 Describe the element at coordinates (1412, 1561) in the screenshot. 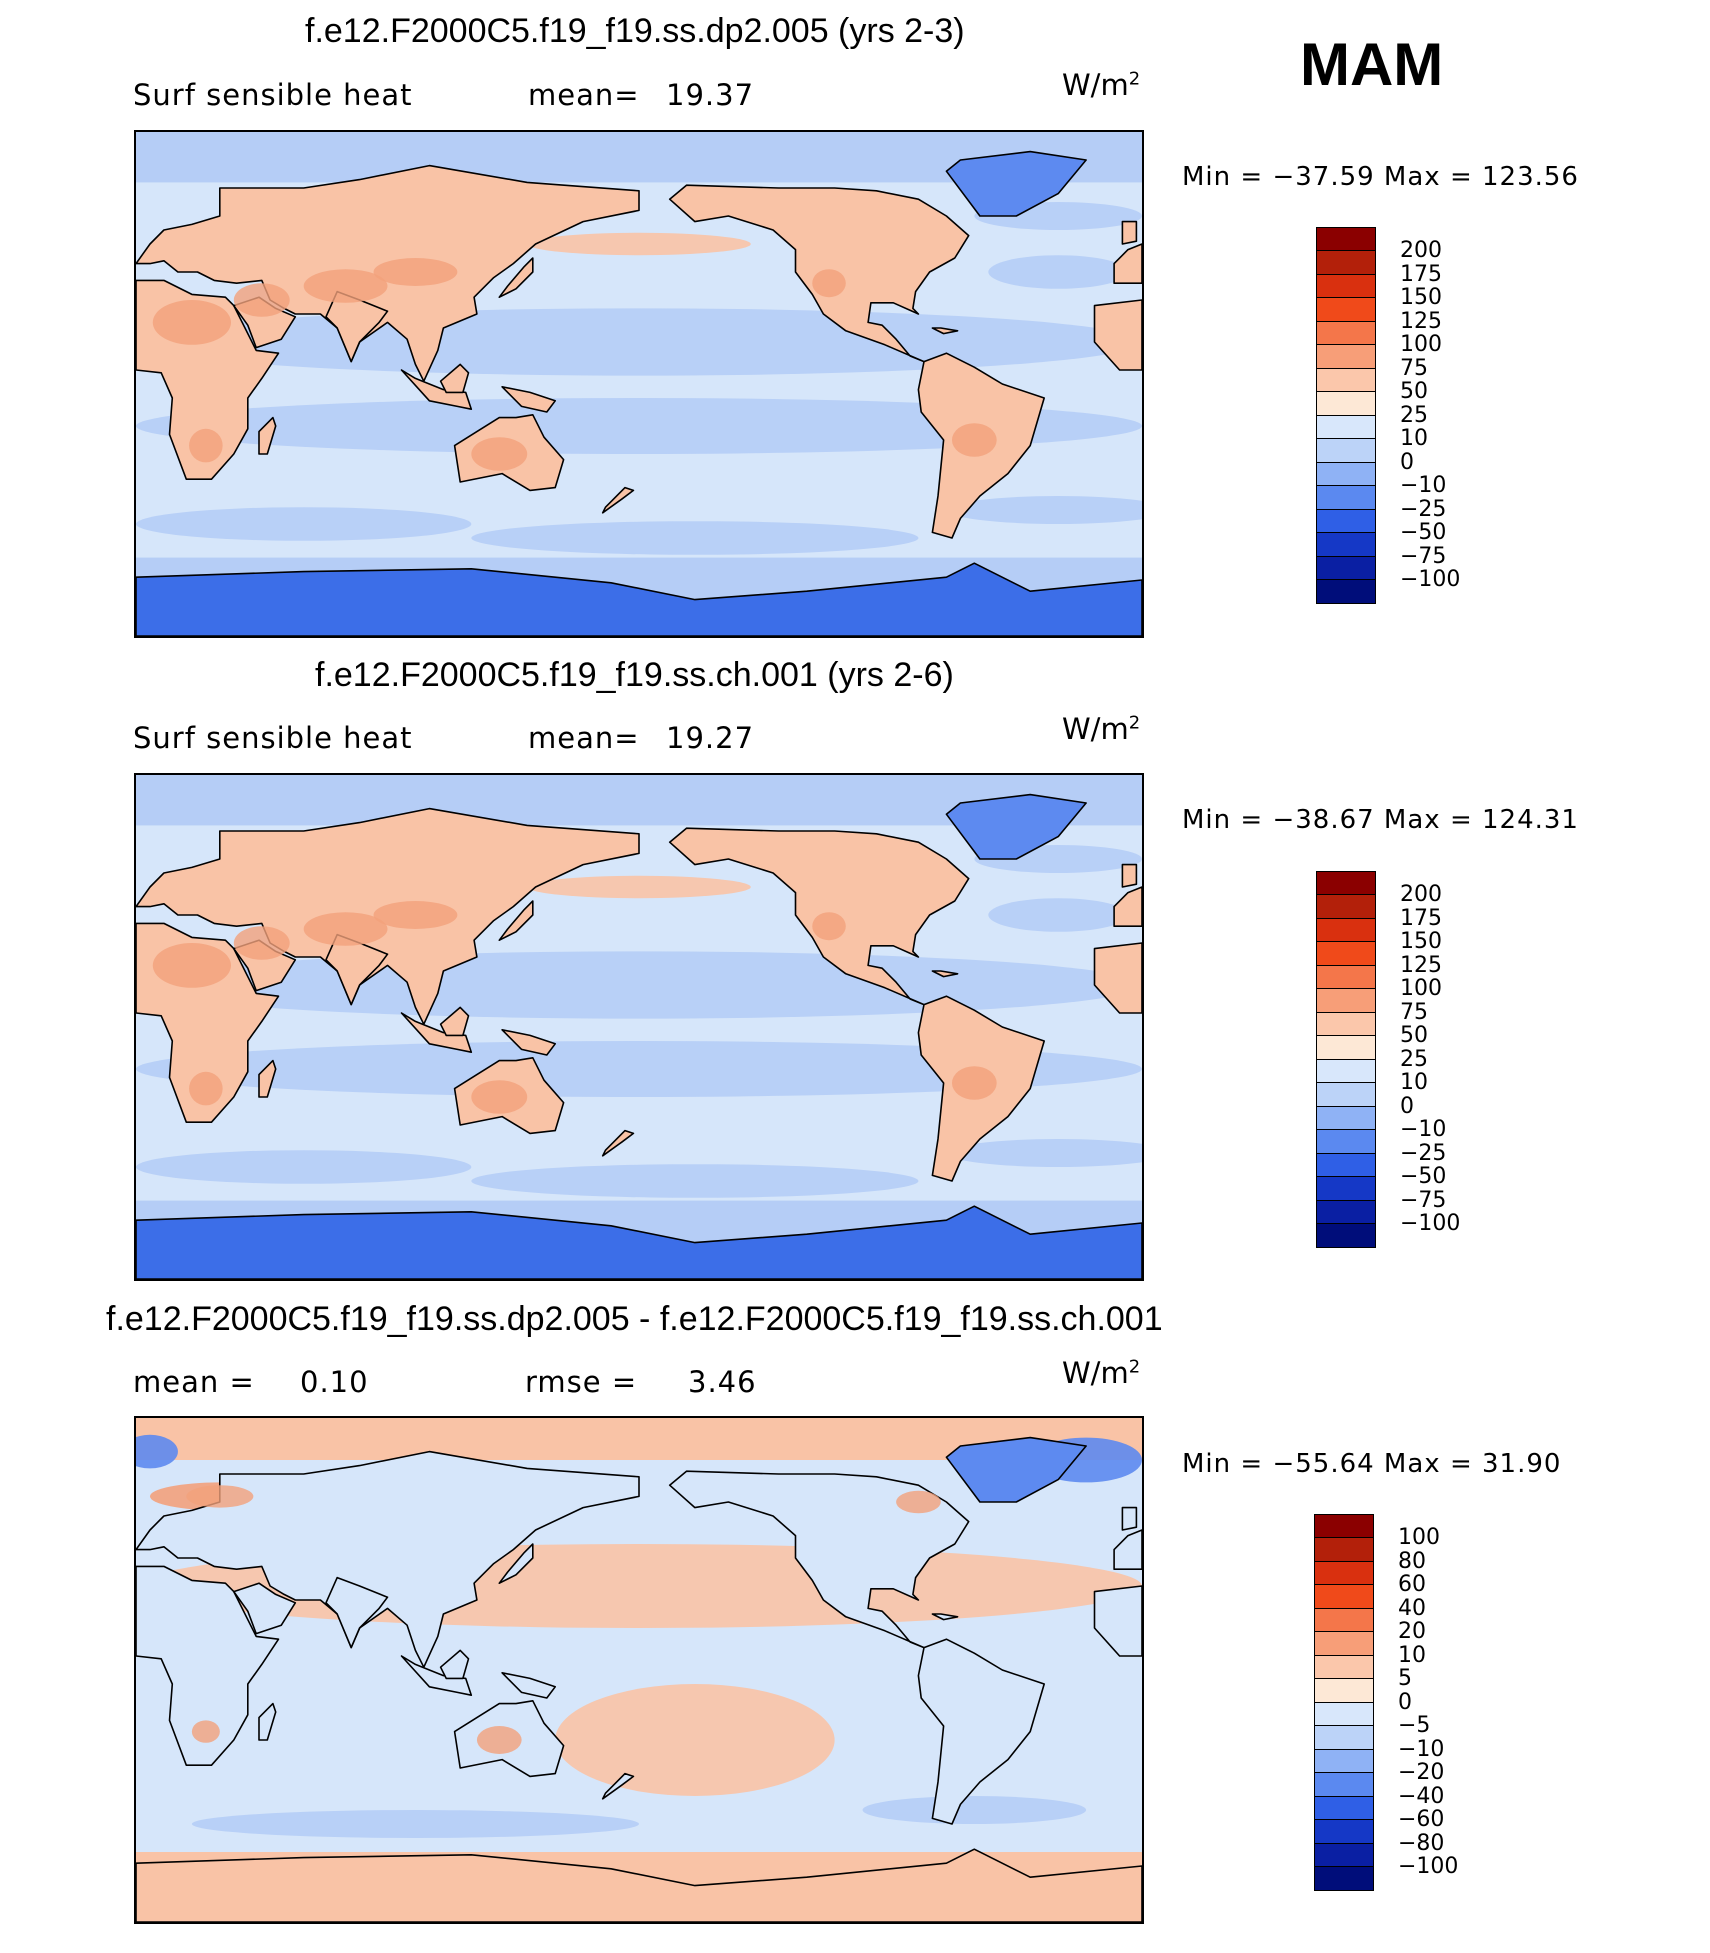

I see `colorbar-tick-label: 80` at that location.